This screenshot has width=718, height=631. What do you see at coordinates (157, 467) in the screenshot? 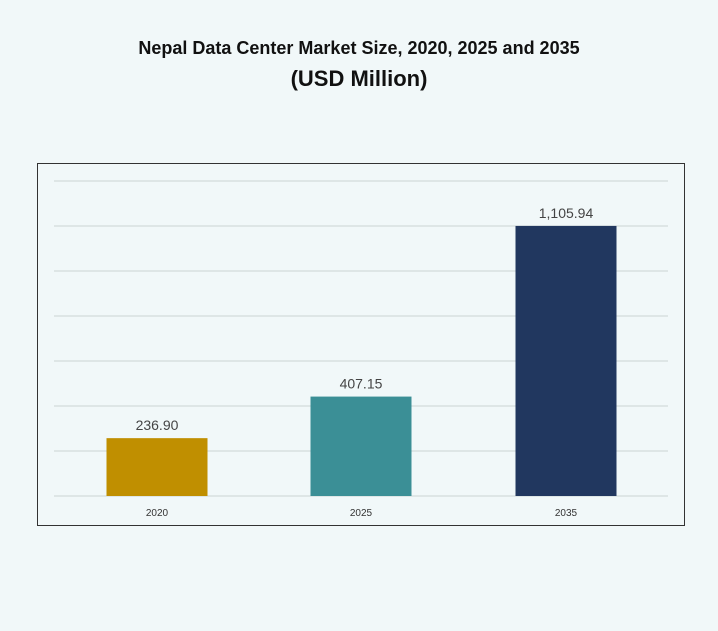
I see `bar-2020` at bounding box center [157, 467].